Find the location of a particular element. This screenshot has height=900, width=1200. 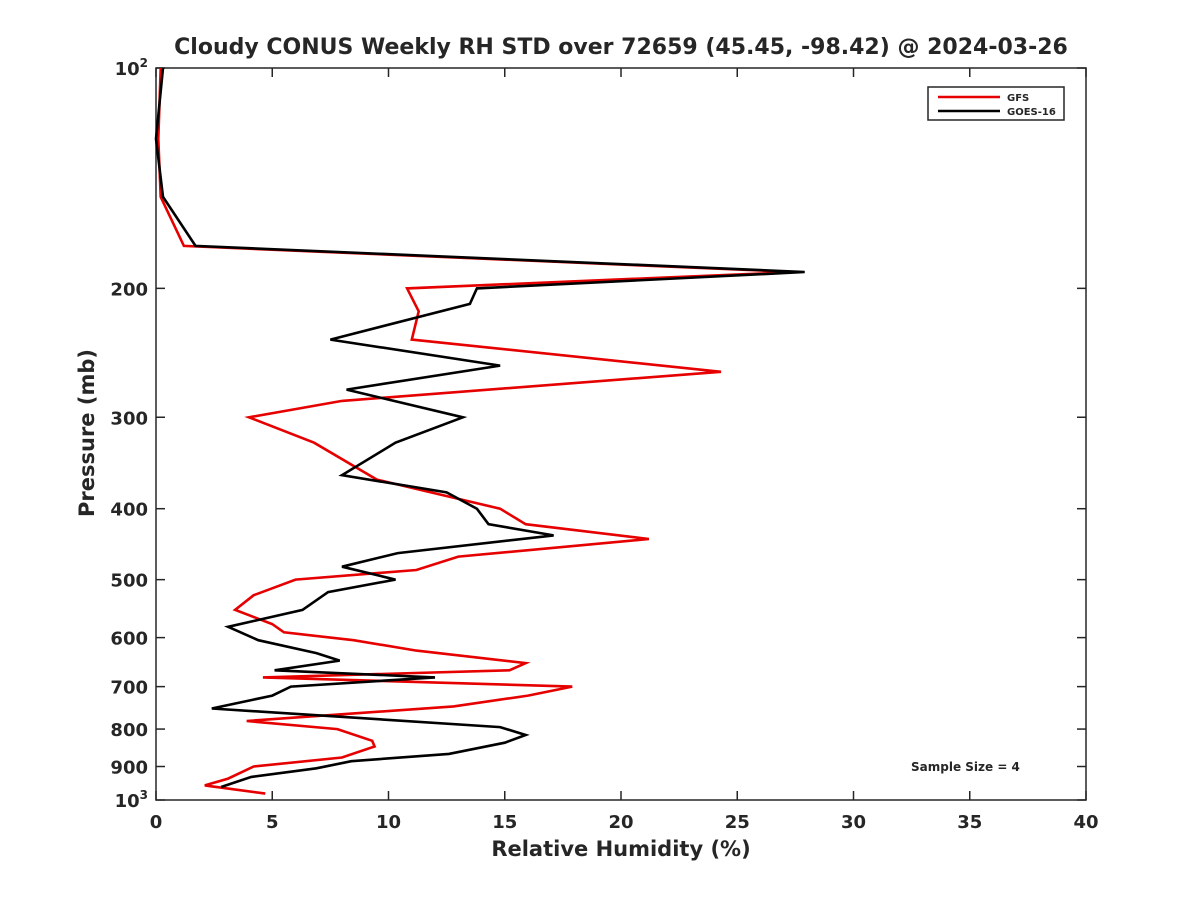

y-tick-label: 200 is located at coordinates (129, 289).